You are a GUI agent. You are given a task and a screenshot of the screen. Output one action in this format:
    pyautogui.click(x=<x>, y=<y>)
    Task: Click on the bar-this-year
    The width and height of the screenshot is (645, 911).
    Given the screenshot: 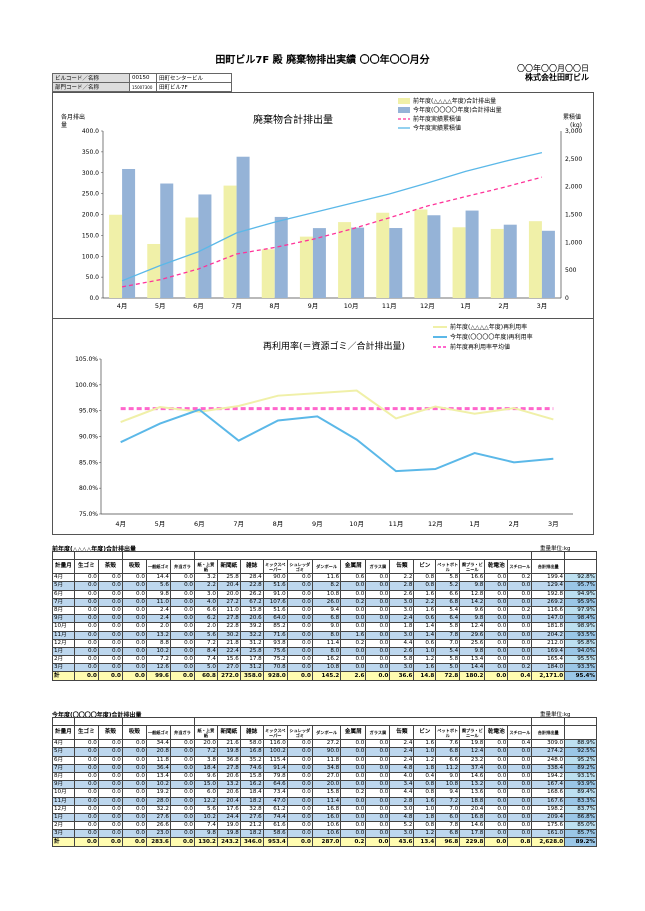 What is the action you would take?
    pyautogui.click(x=319, y=263)
    